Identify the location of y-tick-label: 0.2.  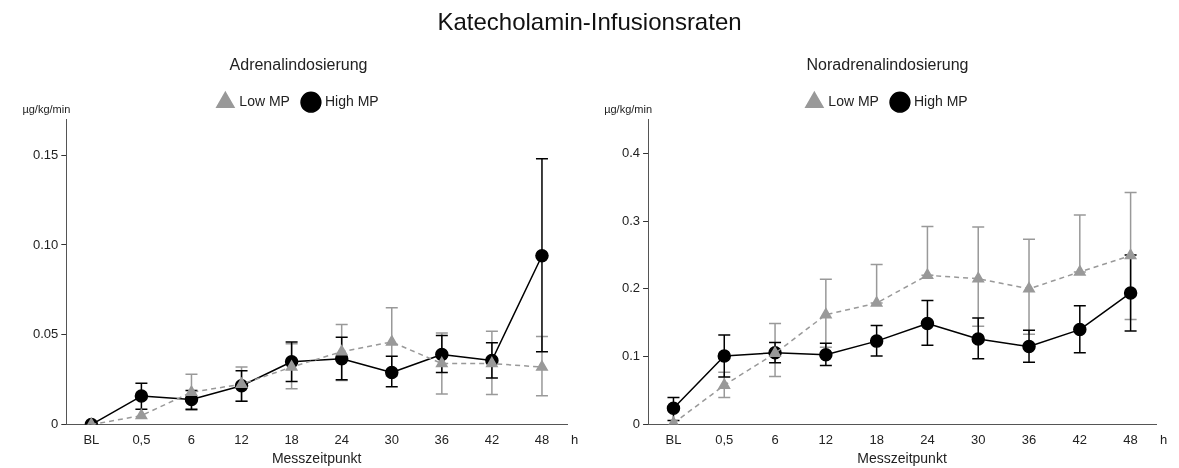
(631, 288).